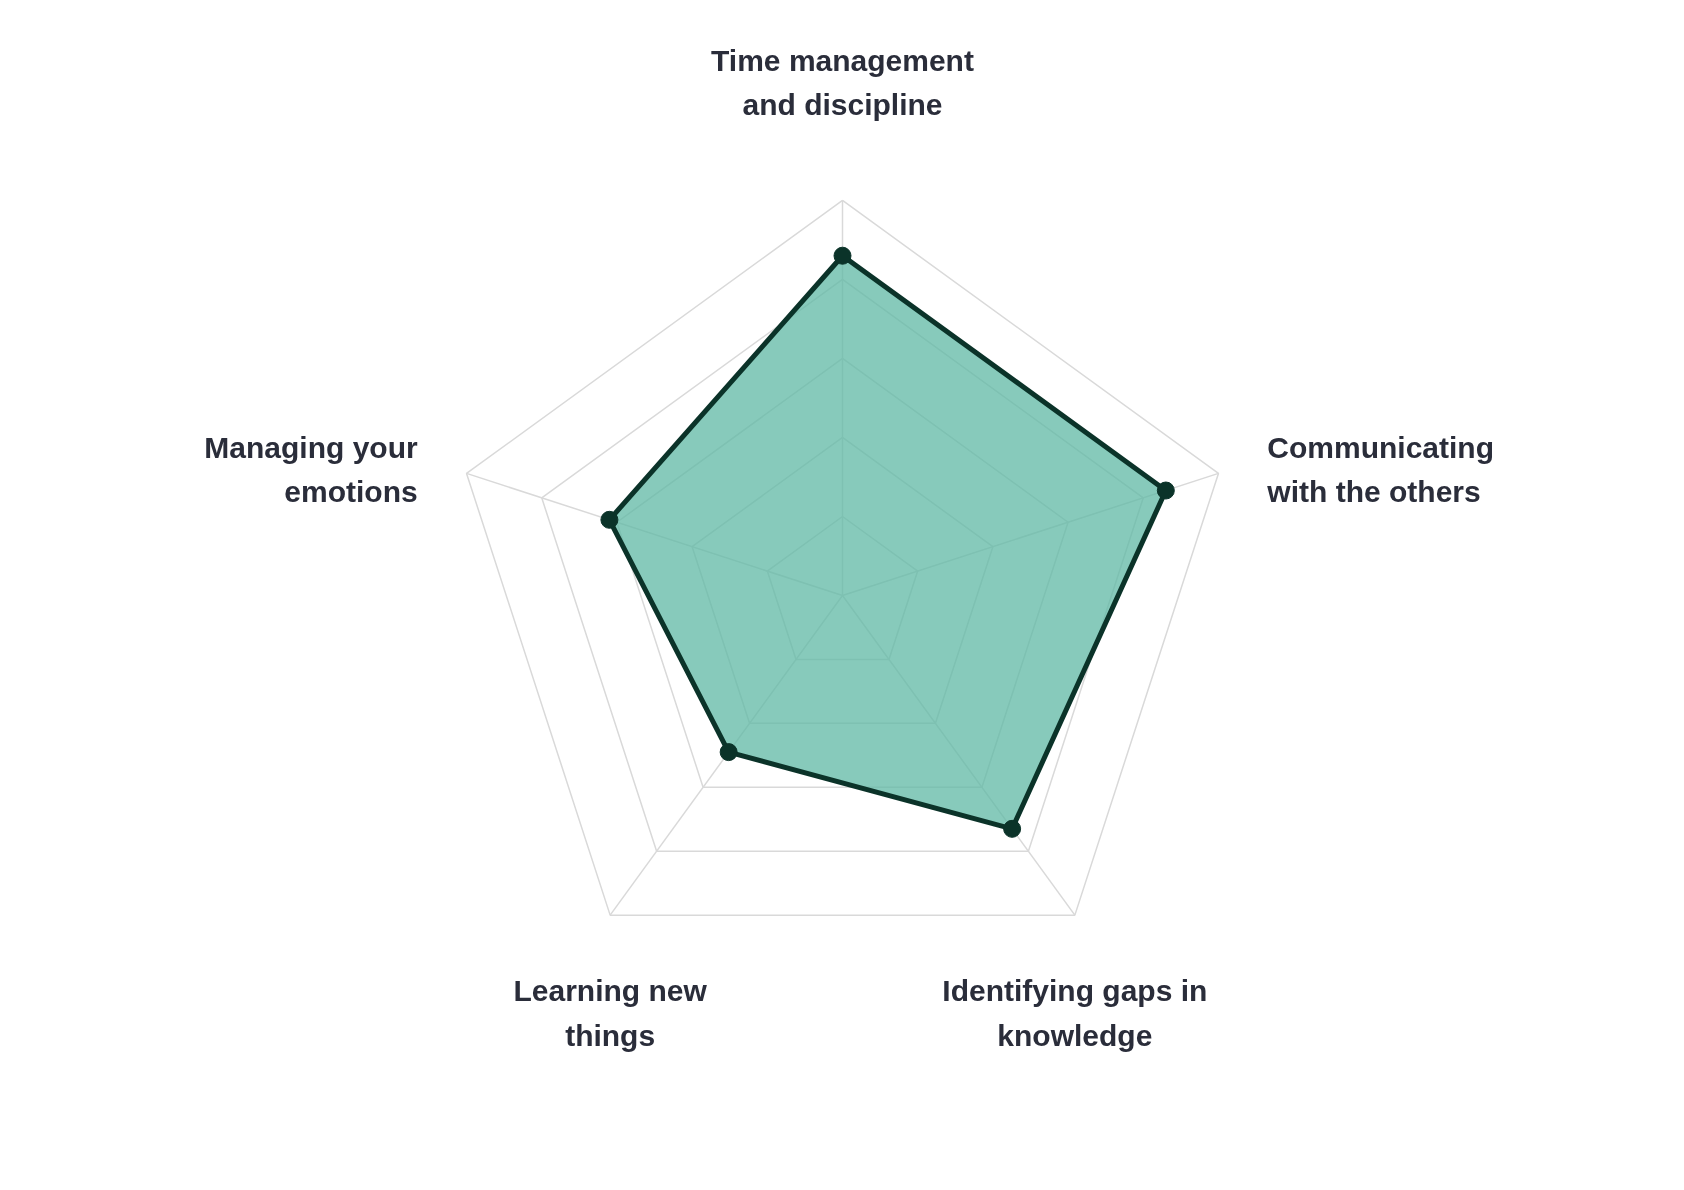  I want to click on spoke-label: Communicating with the others, so click(1380, 469).